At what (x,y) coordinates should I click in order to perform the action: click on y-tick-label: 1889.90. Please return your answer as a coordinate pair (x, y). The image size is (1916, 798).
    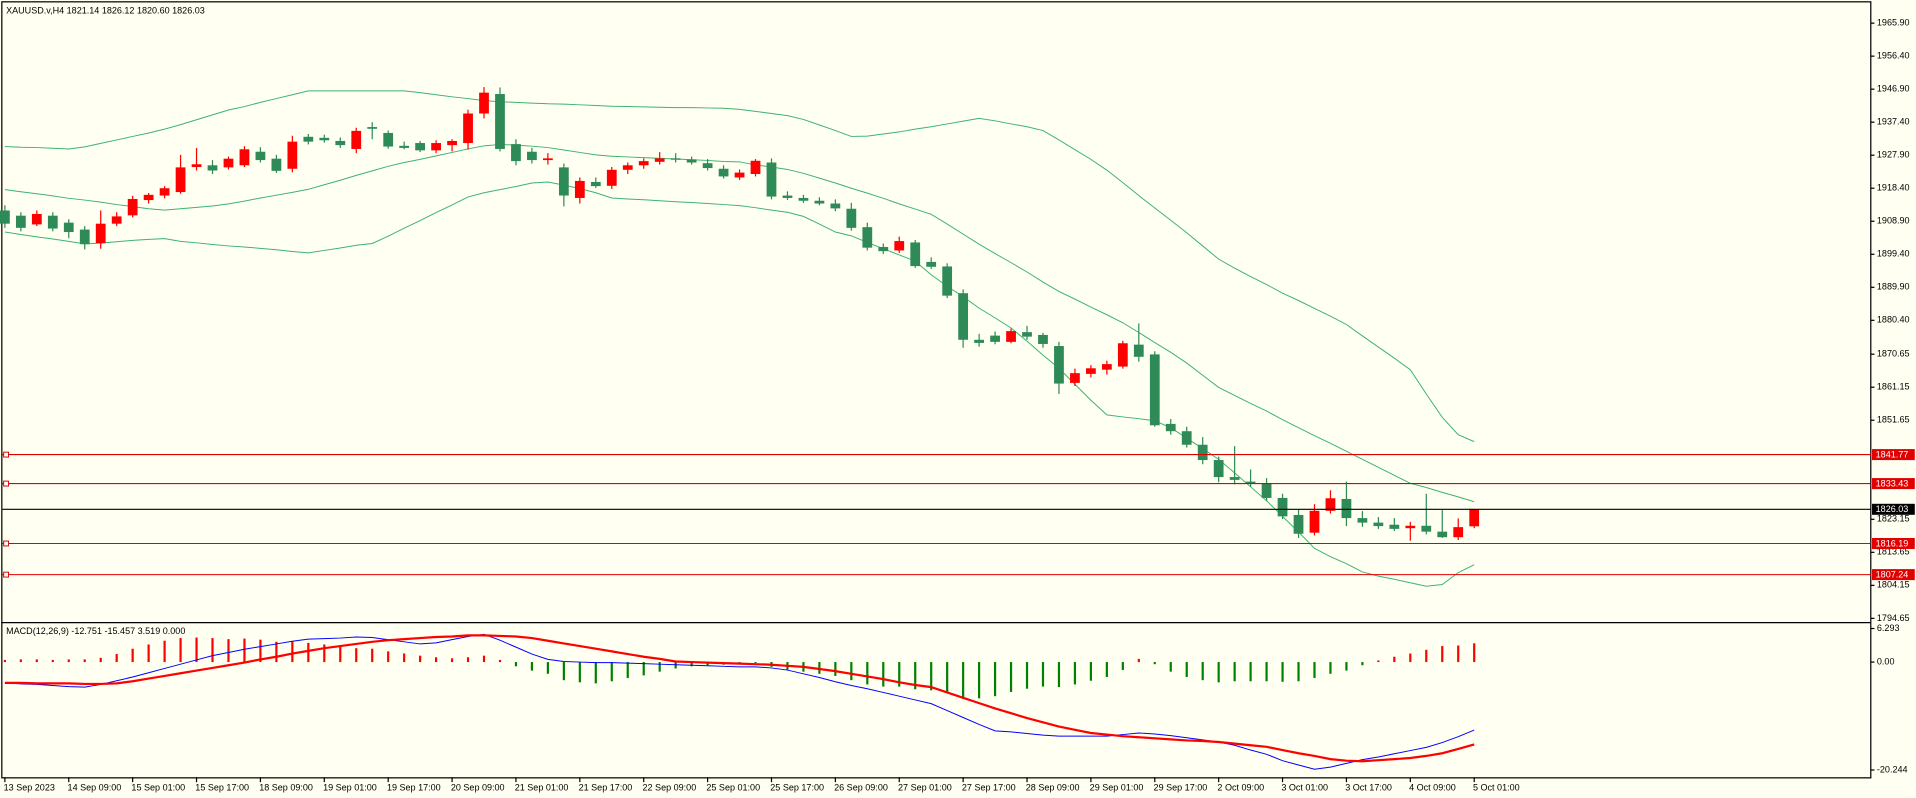
    Looking at the image, I should click on (1893, 287).